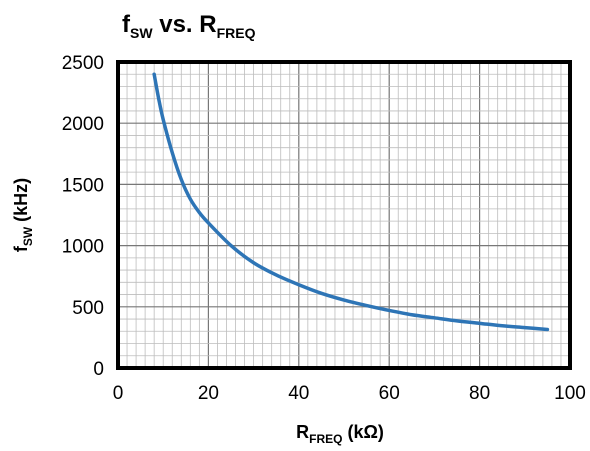  Describe the element at coordinates (570, 393) in the screenshot. I see `x-tick-label: 100` at that location.